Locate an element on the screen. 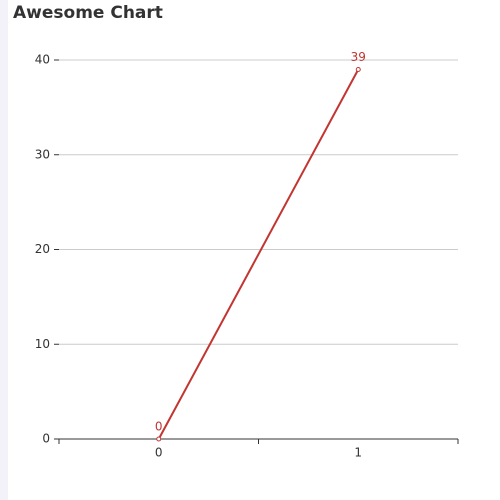  x-tick-label: 0 is located at coordinates (159, 453).